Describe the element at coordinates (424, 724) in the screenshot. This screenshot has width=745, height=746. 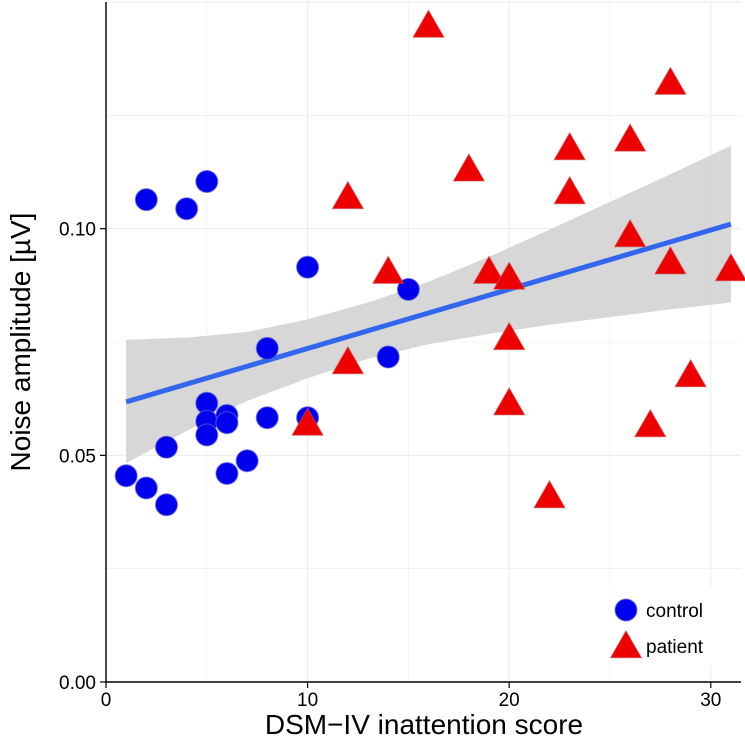
I see `x-axis-title: DSM−IV inattention score` at that location.